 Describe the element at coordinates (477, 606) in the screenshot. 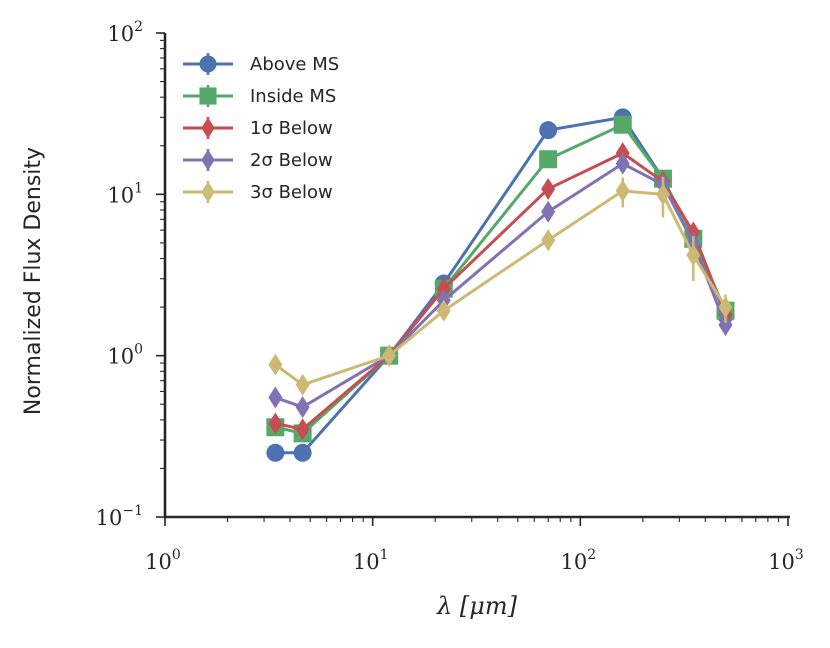

I see `x-axis-title: λ [μm]` at that location.